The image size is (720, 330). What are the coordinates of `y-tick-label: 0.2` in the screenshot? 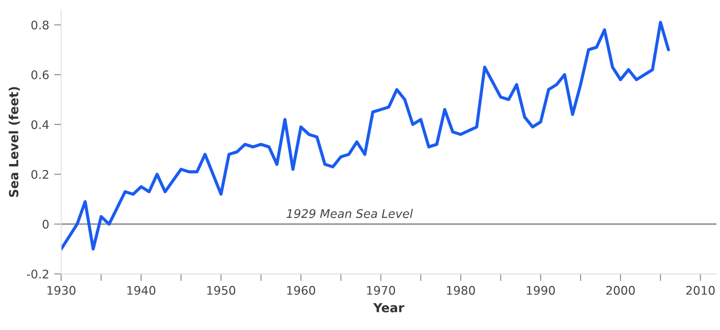 It's located at (39, 174).